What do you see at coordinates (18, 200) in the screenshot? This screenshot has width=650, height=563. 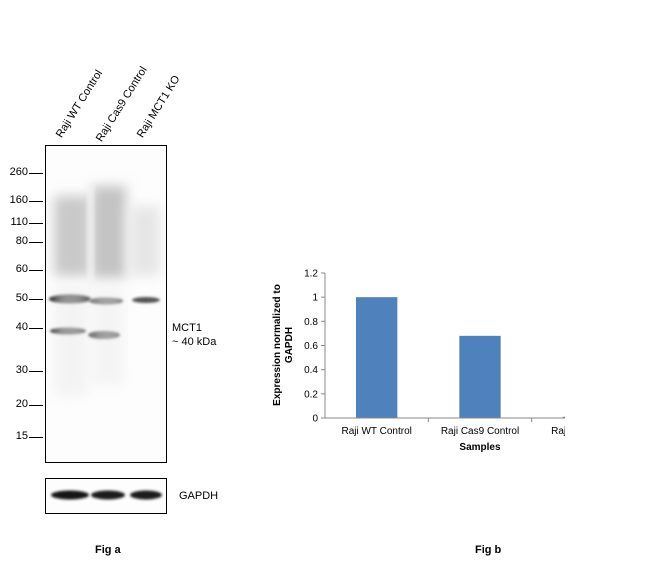 I see `mw-marker-label: 160` at bounding box center [18, 200].